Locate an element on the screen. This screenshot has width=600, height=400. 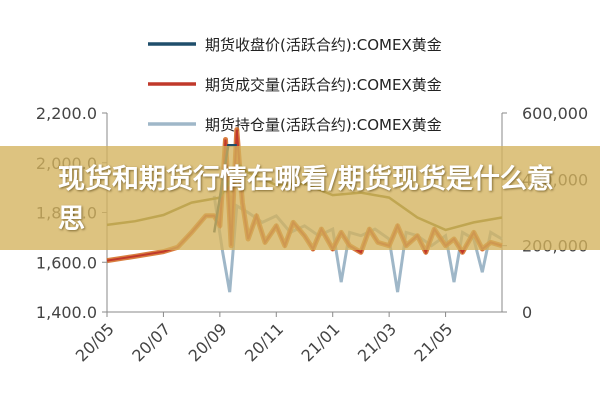
y-right-tick-label: 600,000 is located at coordinates (555, 113).